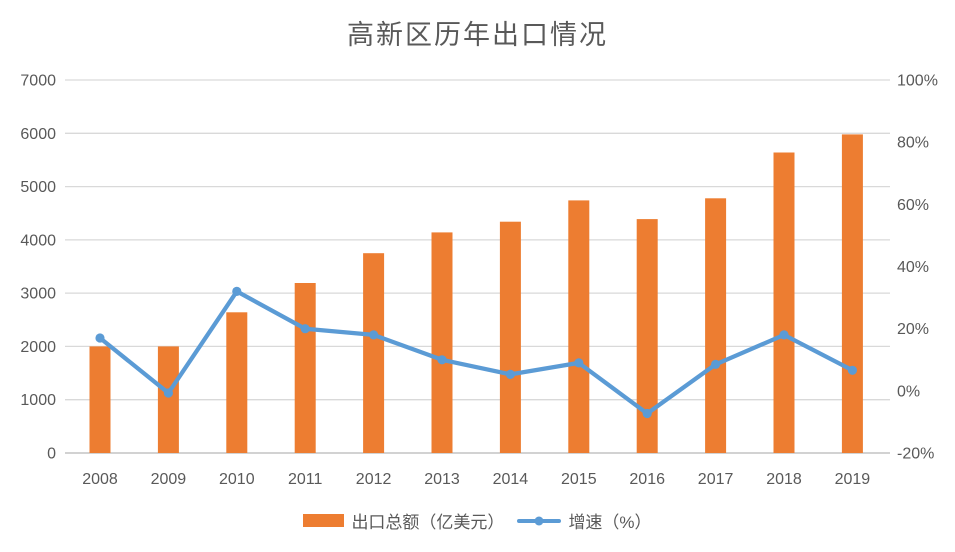  I want to click on growth-point-2012, so click(374, 335).